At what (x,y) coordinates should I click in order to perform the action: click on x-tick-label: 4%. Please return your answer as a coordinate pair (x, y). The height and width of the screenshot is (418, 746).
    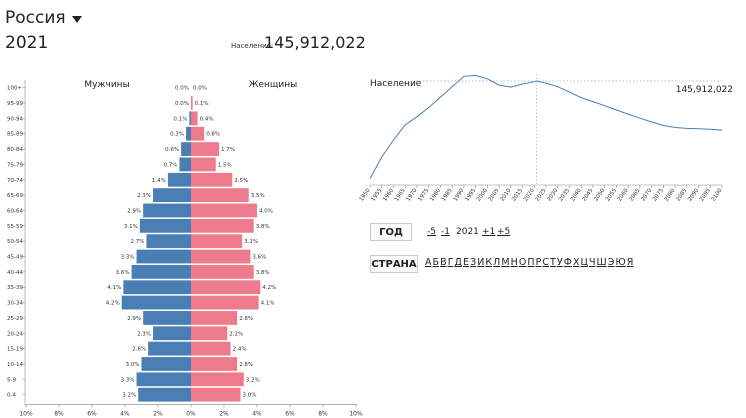
    Looking at the image, I should click on (125, 413).